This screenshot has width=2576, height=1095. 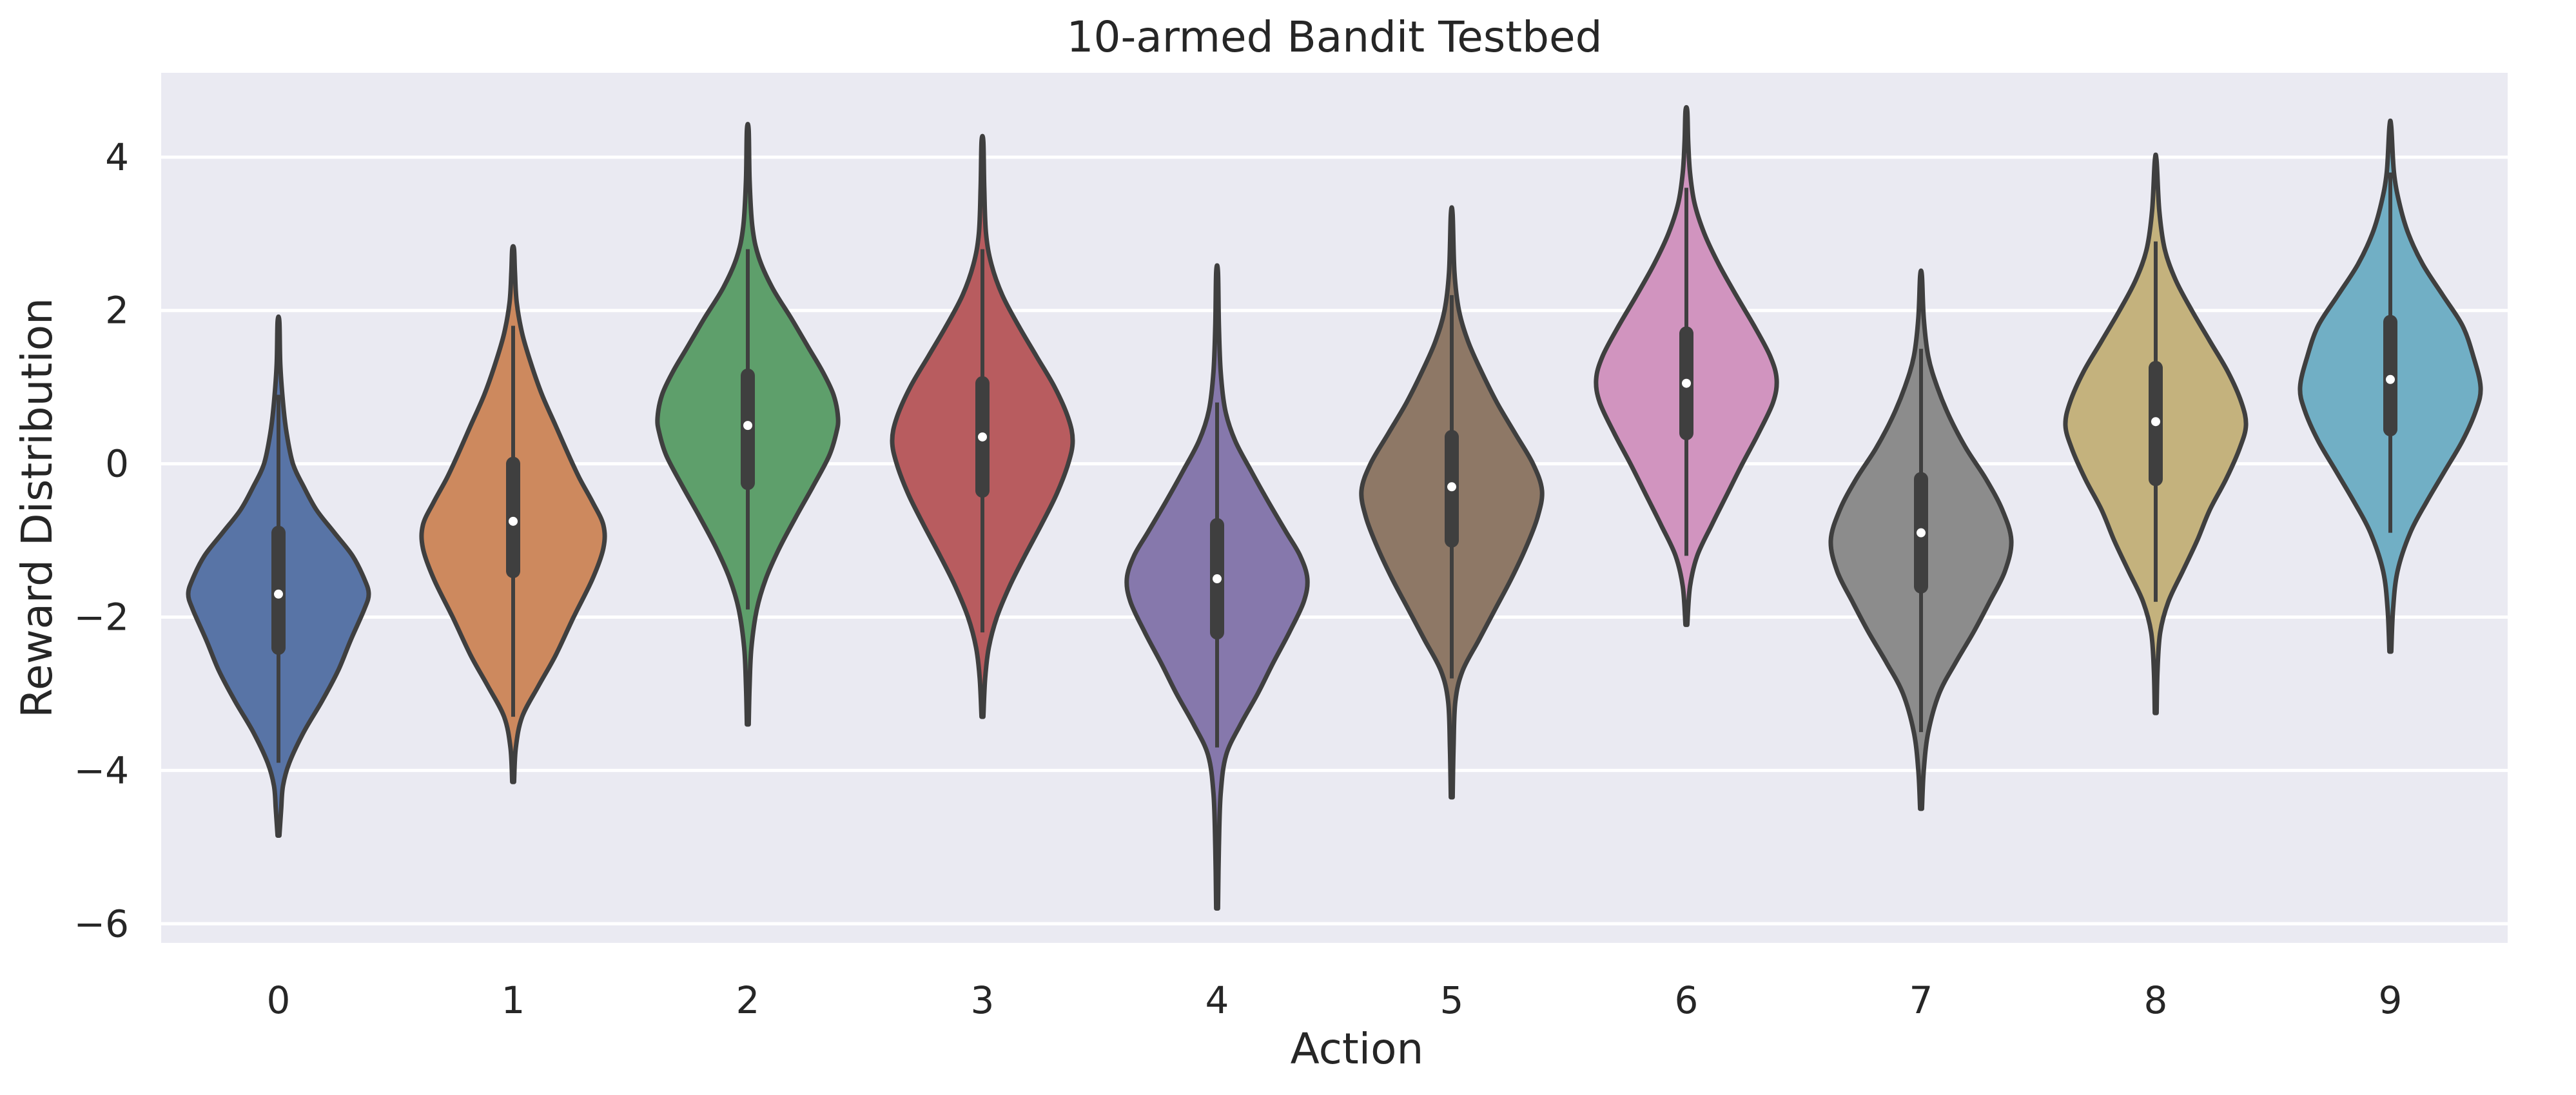 What do you see at coordinates (102, 923) in the screenshot?
I see `y-tick-label: −6` at bounding box center [102, 923].